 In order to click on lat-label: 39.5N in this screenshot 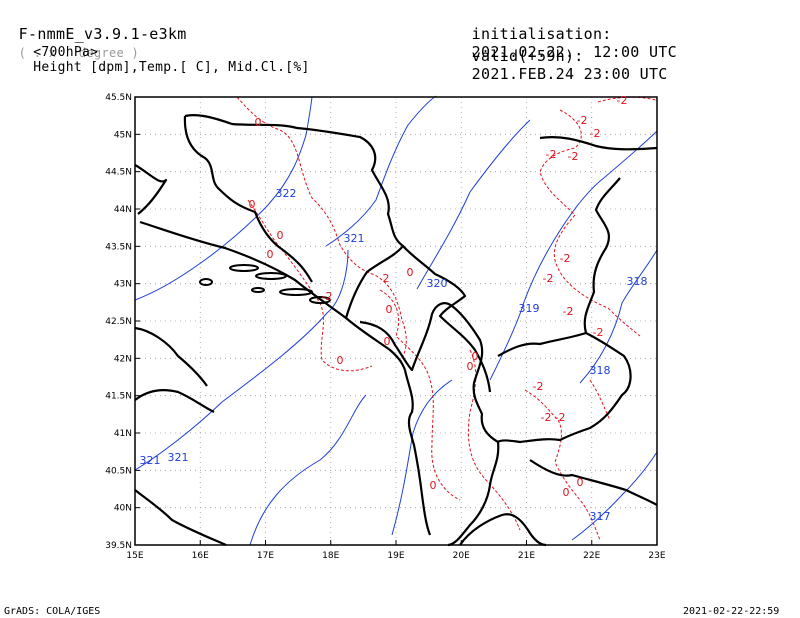, I will do `click(118, 546)`.